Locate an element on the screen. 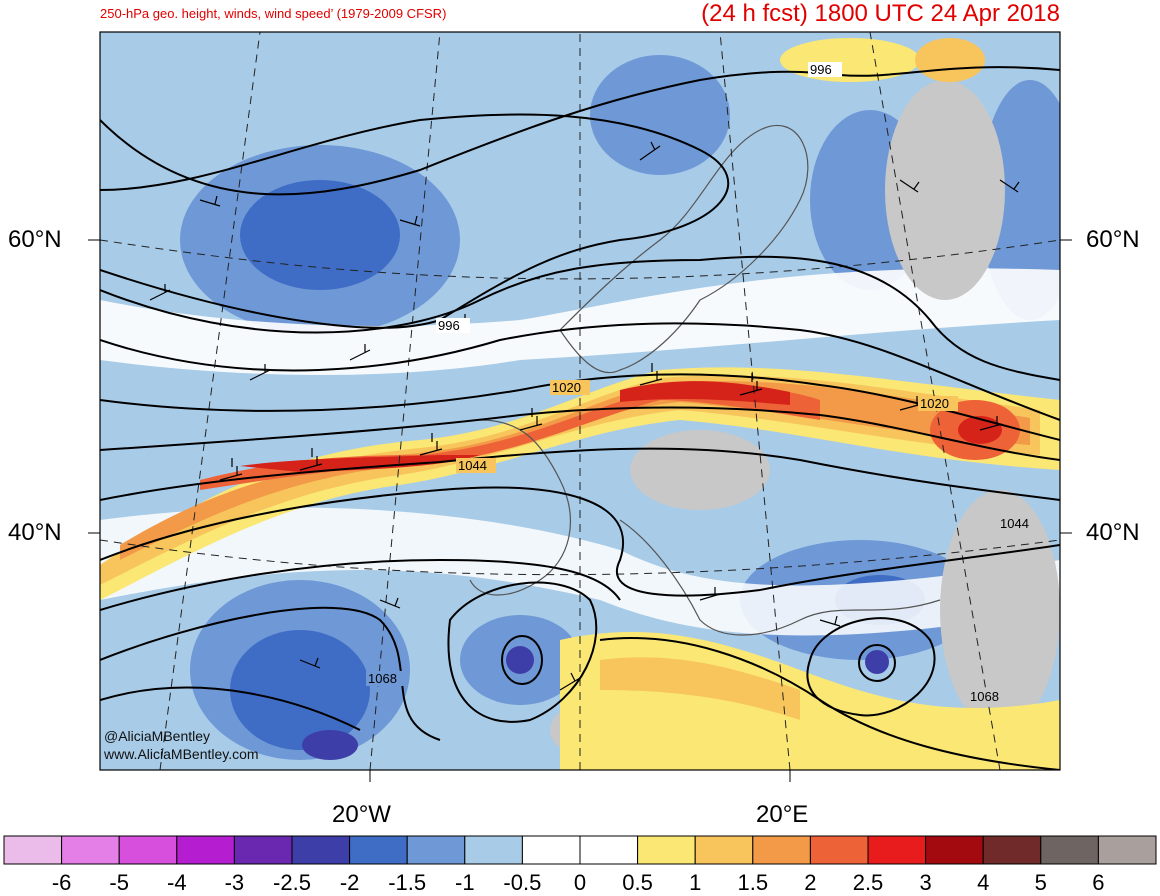 This screenshot has height=896, width=1160. map-title: (24 h fcst) 1800 UTC 24 Apr 2018 is located at coordinates (880, 13).